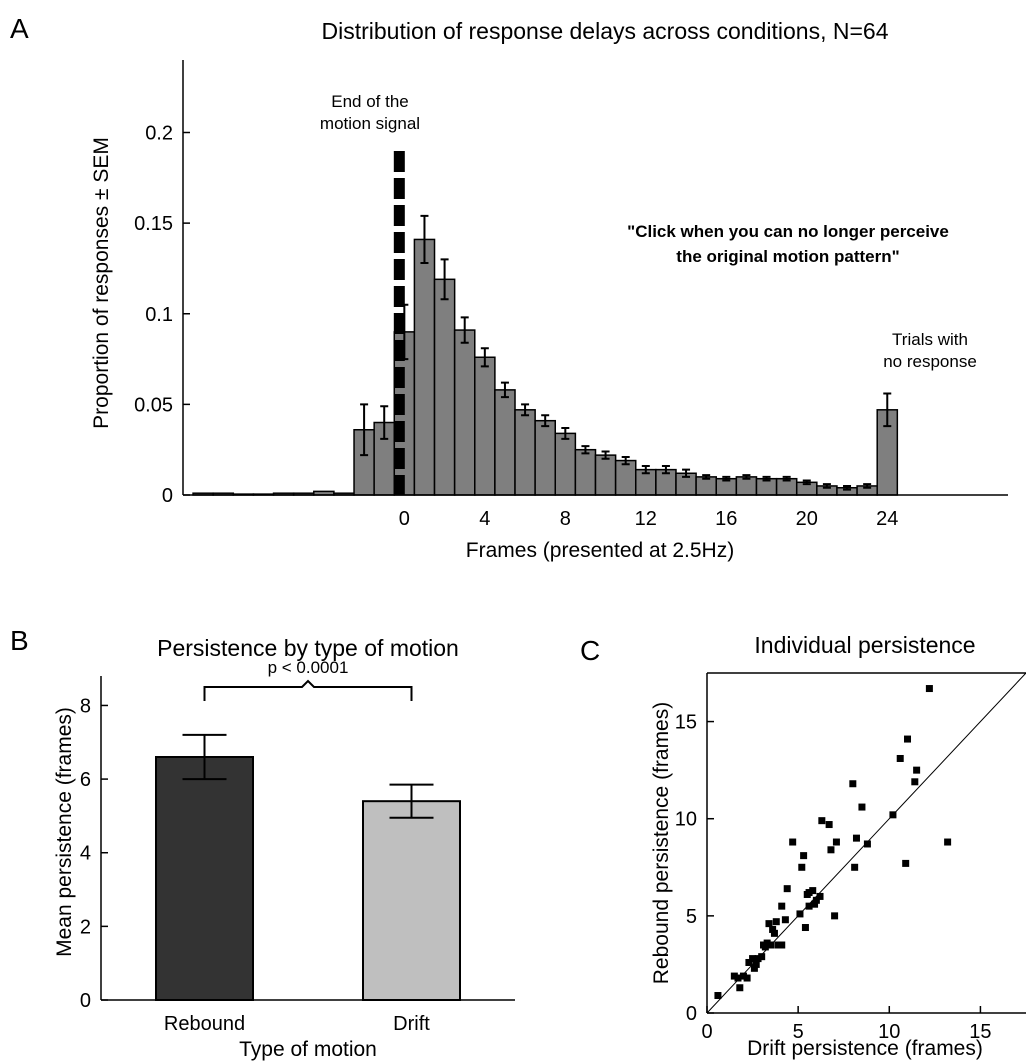 The image size is (1026, 1063). Describe the element at coordinates (85, 854) in the screenshot. I see `y-tick-label: 4` at that location.